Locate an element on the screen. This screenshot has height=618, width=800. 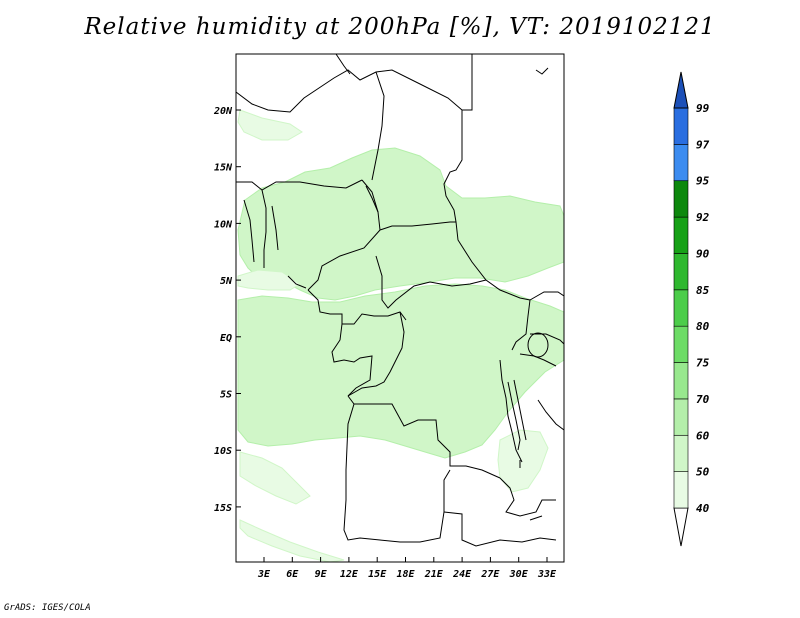
lat-tick-label: 15N is located at coordinates (223, 168).